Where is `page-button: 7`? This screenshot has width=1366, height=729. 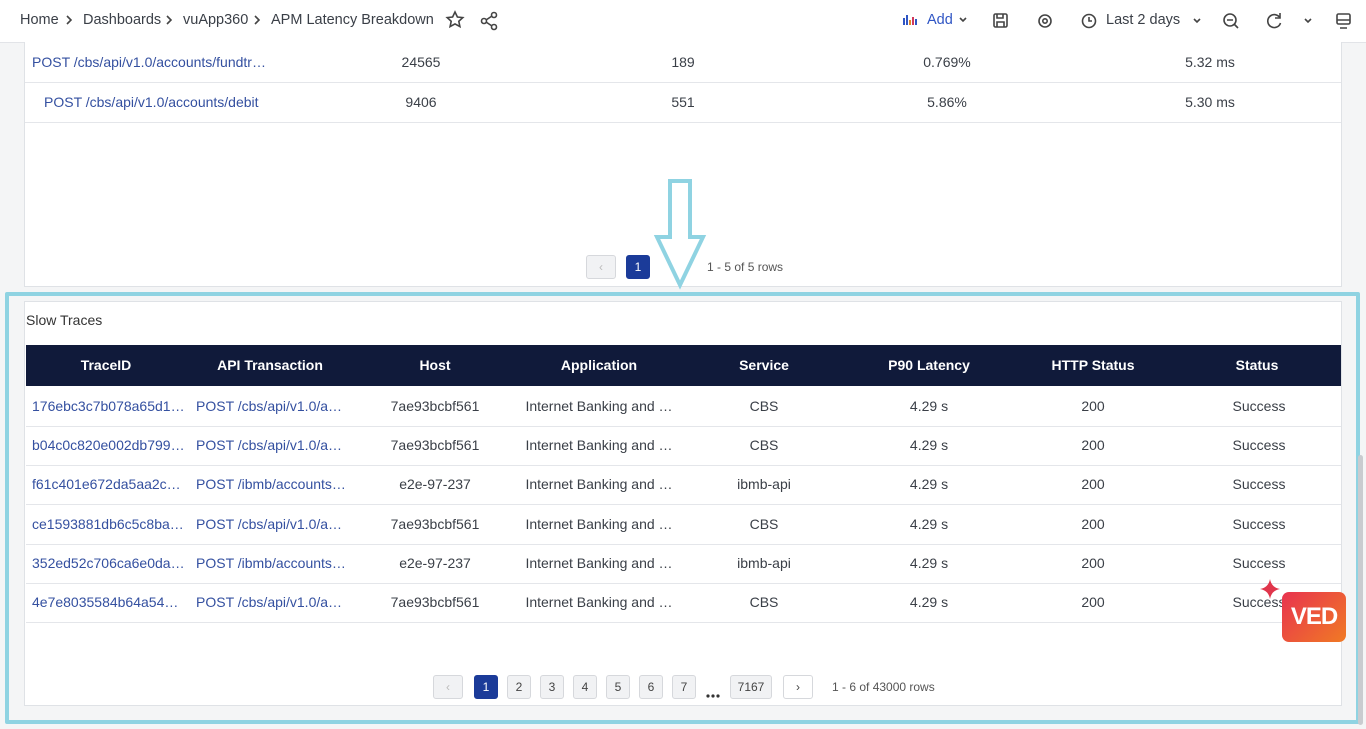 page-button: 7 is located at coordinates (684, 687).